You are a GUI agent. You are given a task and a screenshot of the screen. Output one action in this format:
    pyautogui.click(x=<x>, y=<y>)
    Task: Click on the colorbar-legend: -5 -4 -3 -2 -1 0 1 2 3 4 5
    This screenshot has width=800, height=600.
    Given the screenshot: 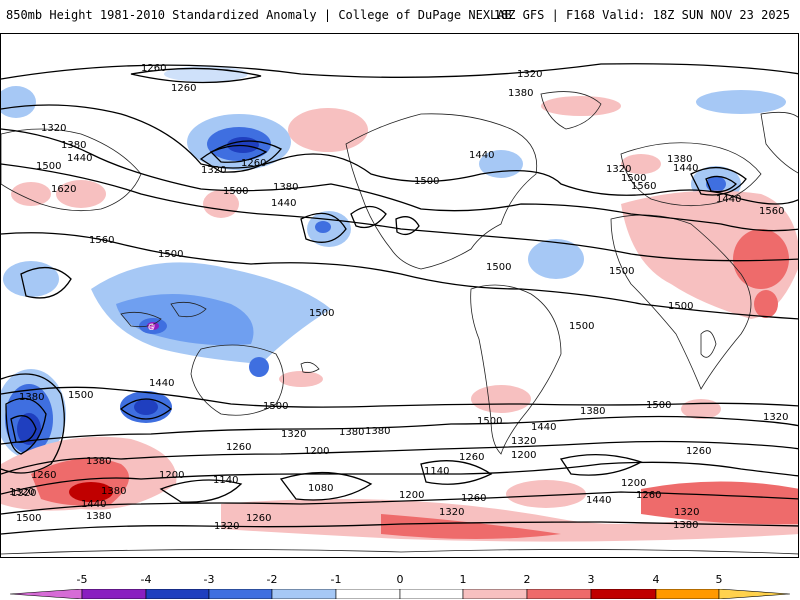 What is the action you would take?
    pyautogui.click(x=400, y=582)
    